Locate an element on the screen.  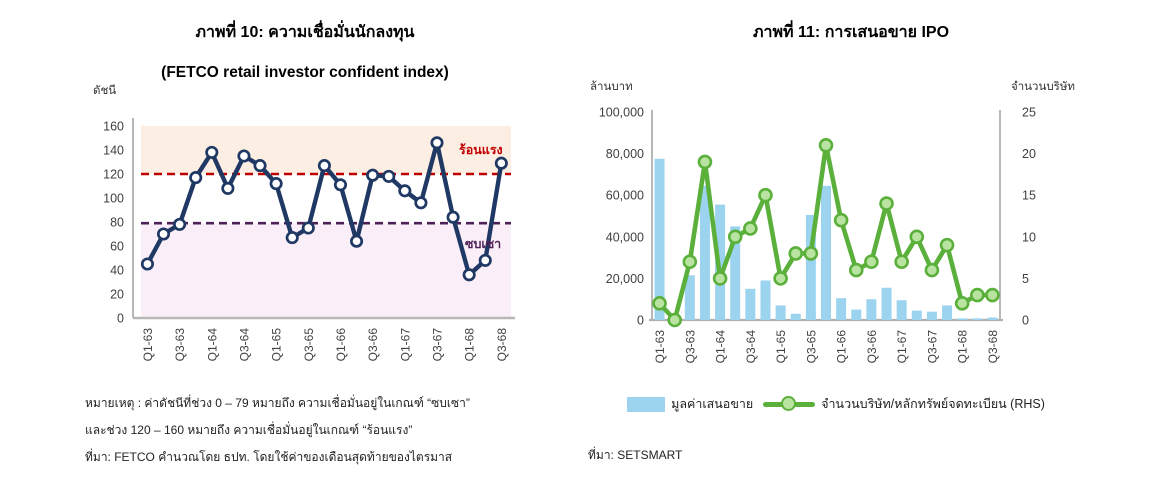
company-count-markers is located at coordinates (826, 232).